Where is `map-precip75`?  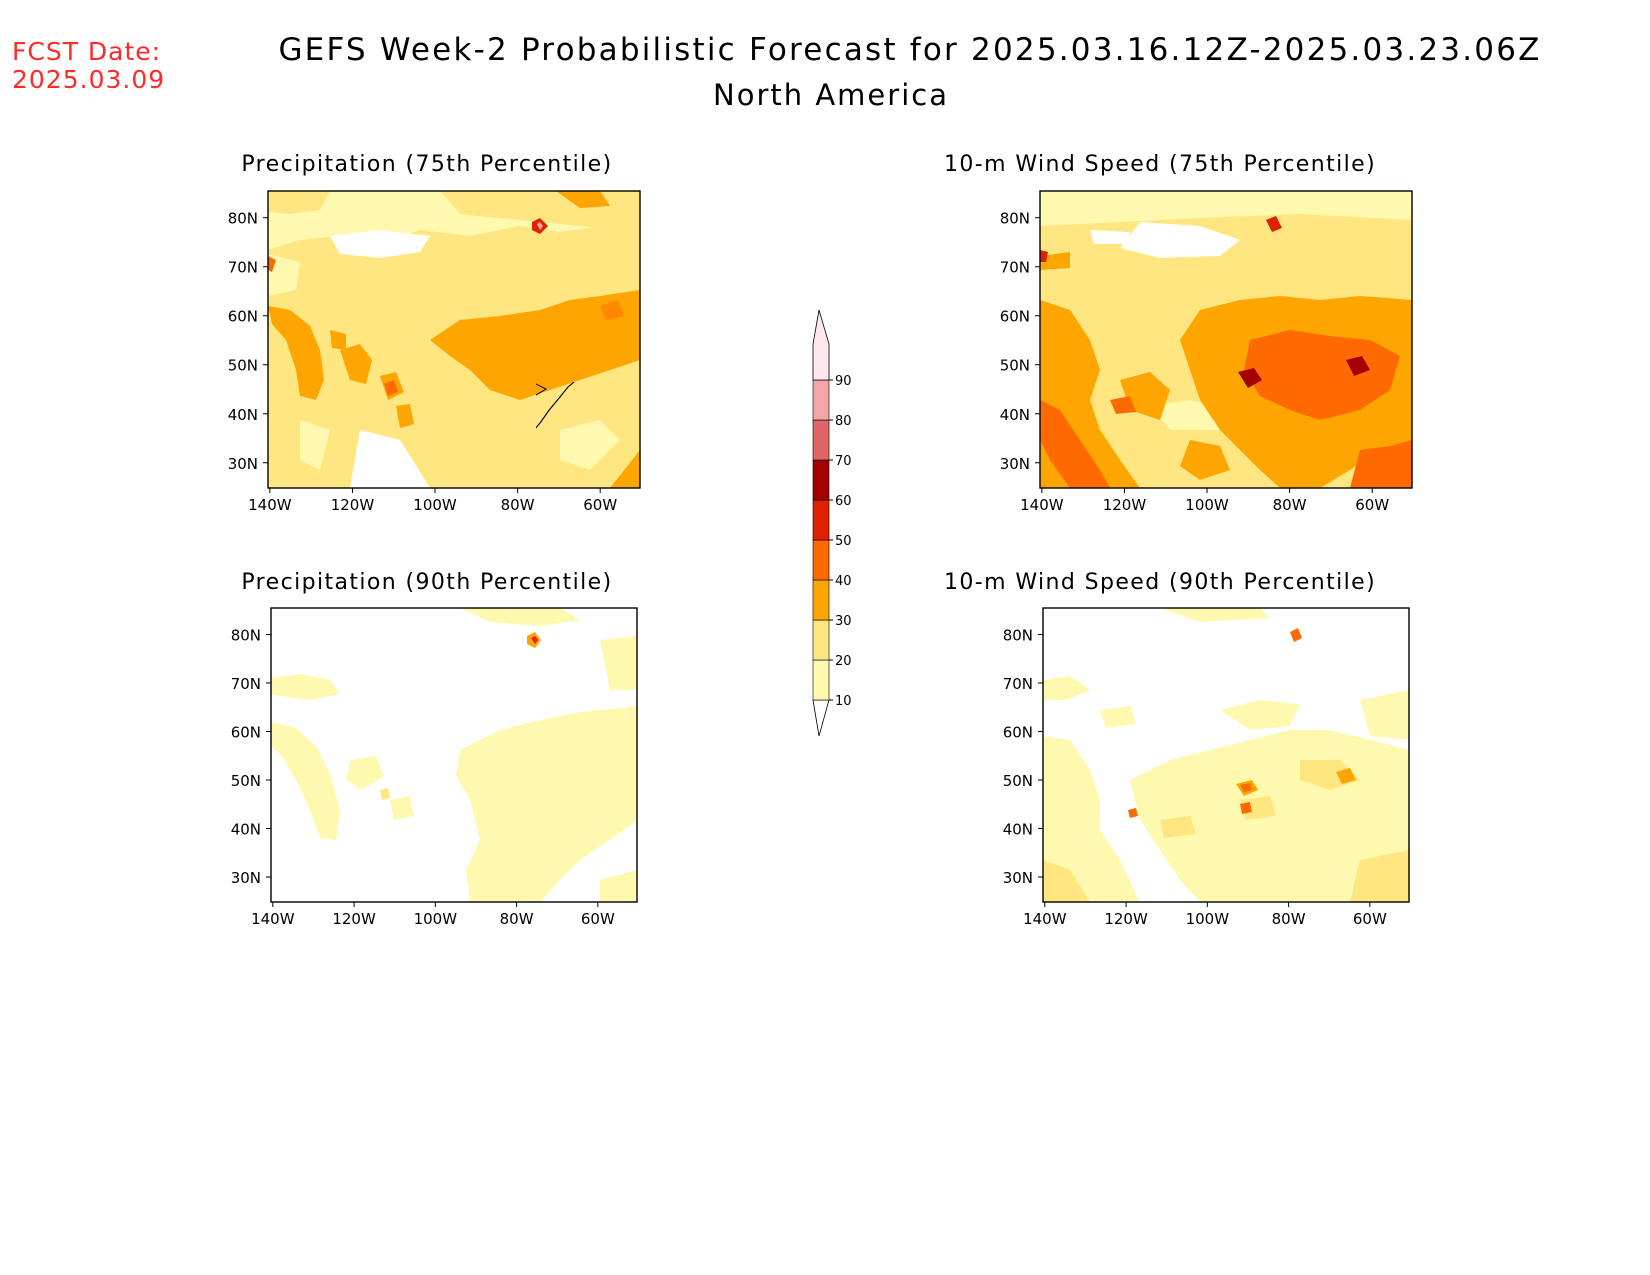
map-precip75 is located at coordinates (454, 339).